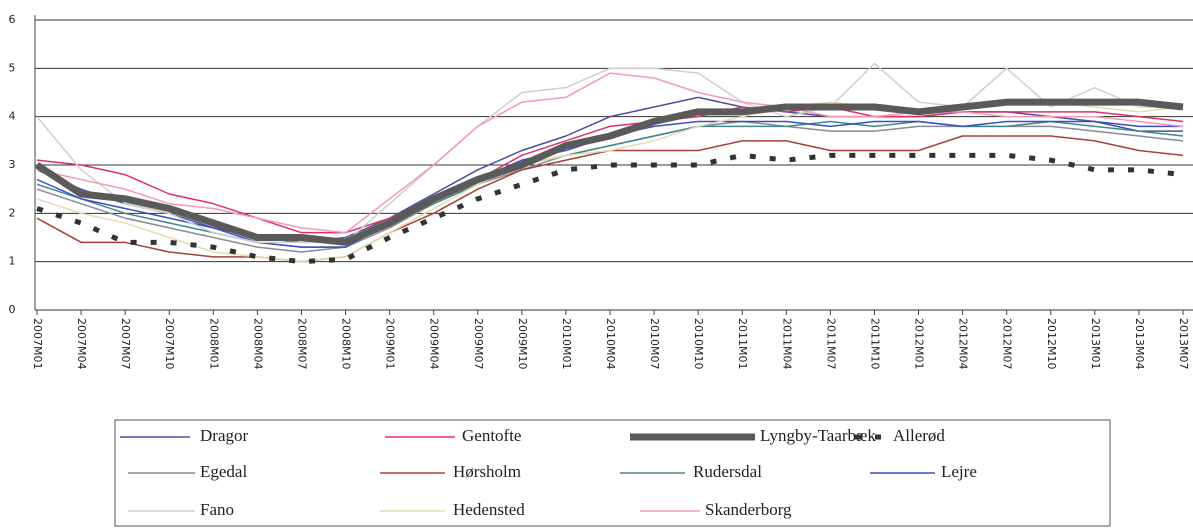 This screenshot has width=1193, height=531. What do you see at coordinates (301, 343) in the screenshot?
I see `x-tick-label: 2008M07` at bounding box center [301, 343].